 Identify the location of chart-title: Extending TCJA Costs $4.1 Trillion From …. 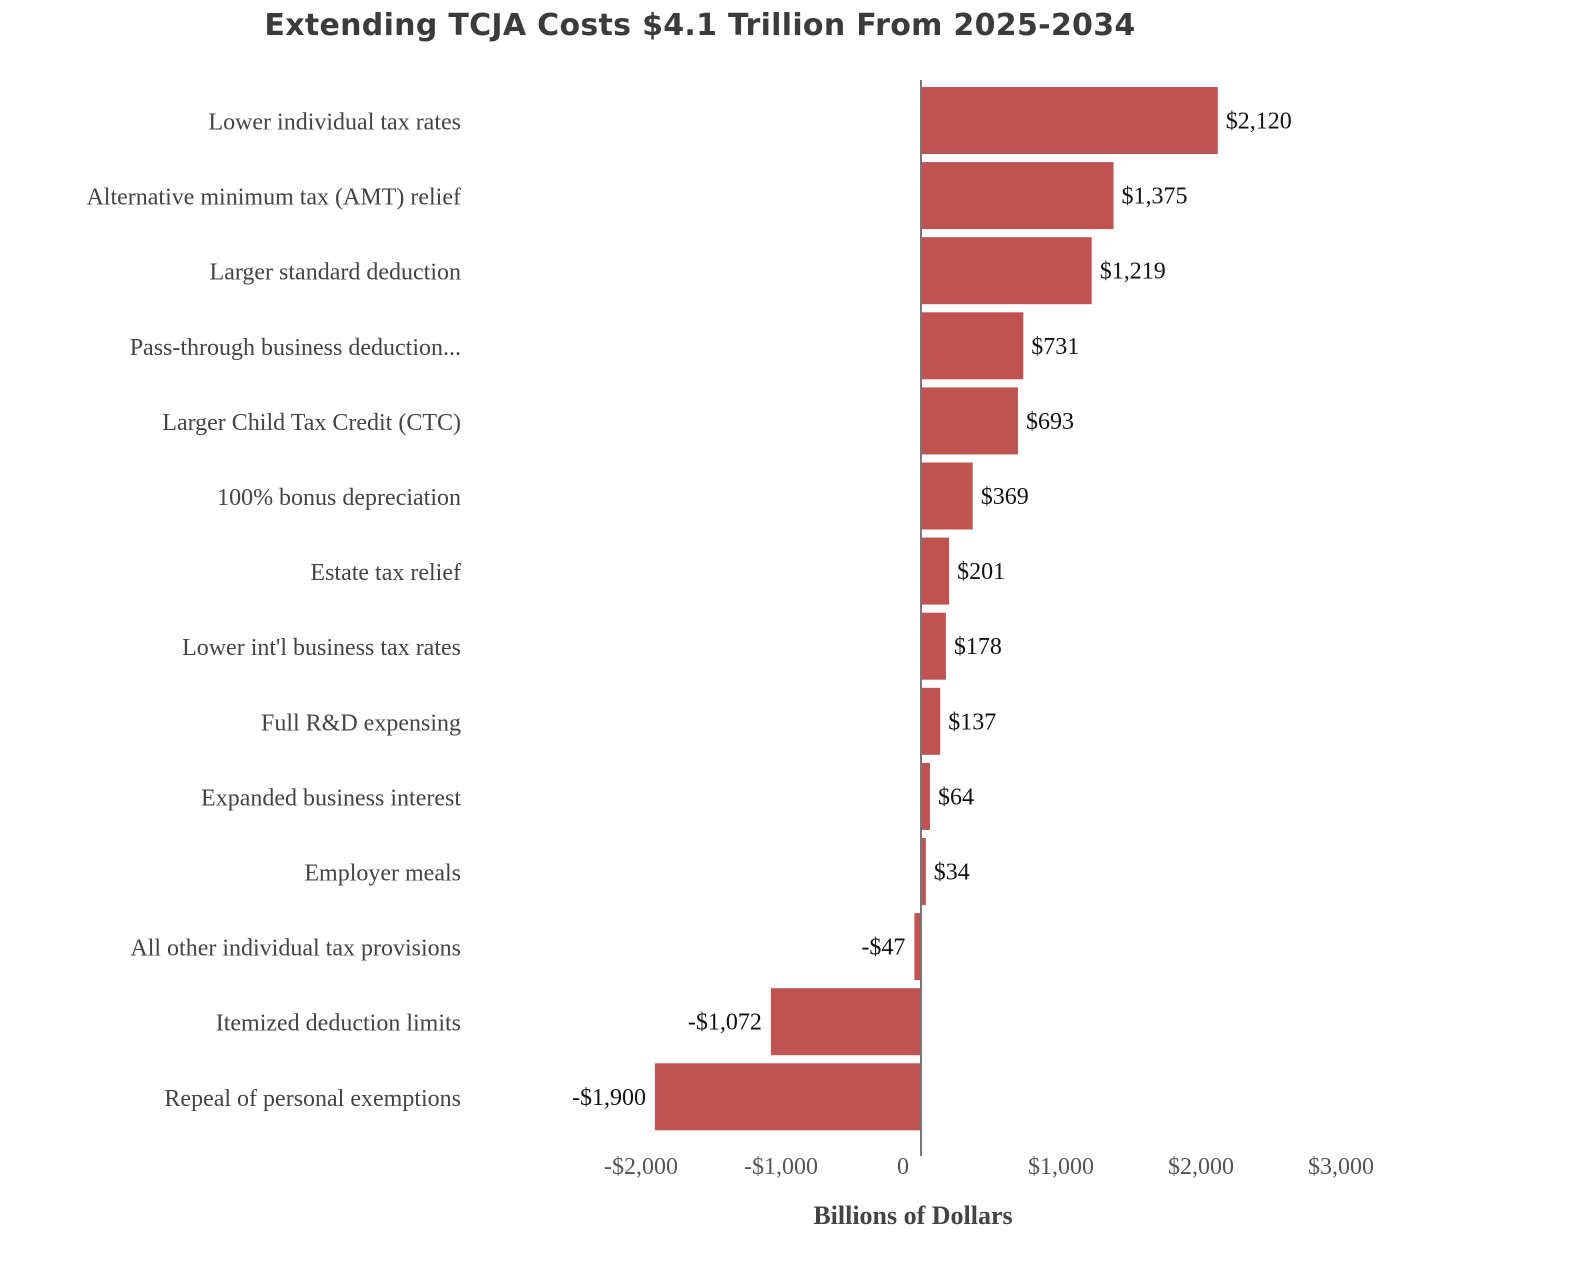
(700, 25).